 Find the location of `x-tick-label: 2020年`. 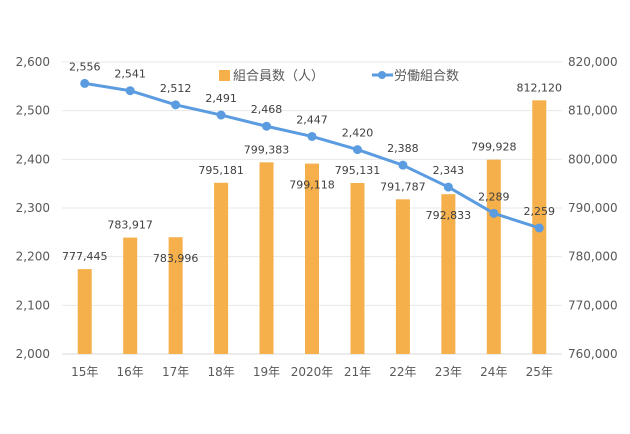

x-tick-label: 2020年 is located at coordinates (312, 372).